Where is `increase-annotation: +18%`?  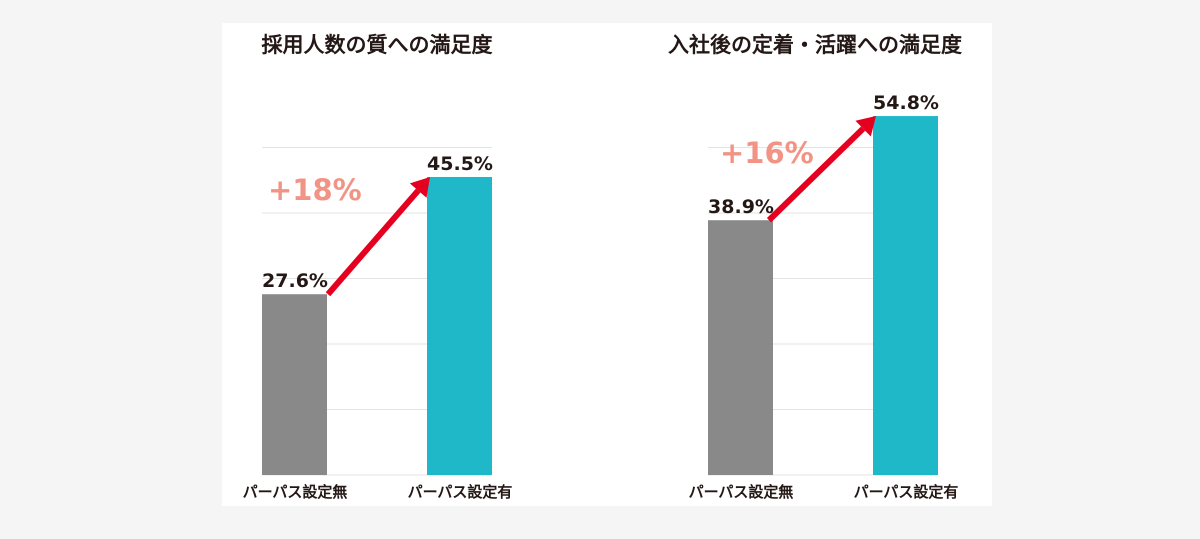
increase-annotation: +18% is located at coordinates (315, 190).